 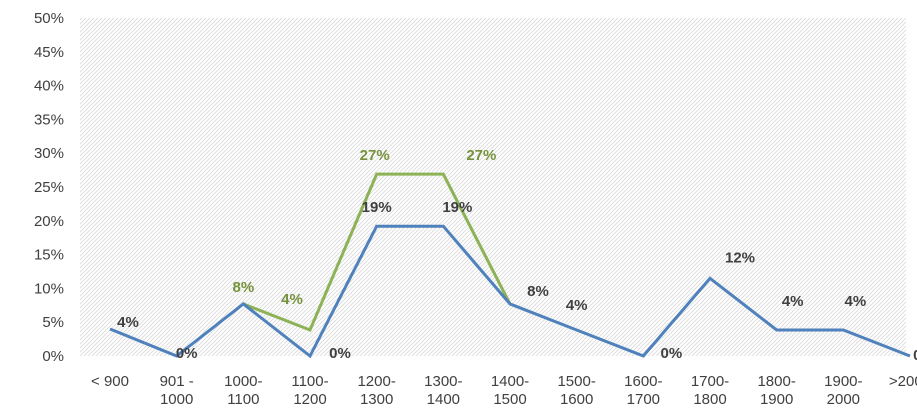 I want to click on x-tick-label: 1000-1100, so click(x=243, y=390).